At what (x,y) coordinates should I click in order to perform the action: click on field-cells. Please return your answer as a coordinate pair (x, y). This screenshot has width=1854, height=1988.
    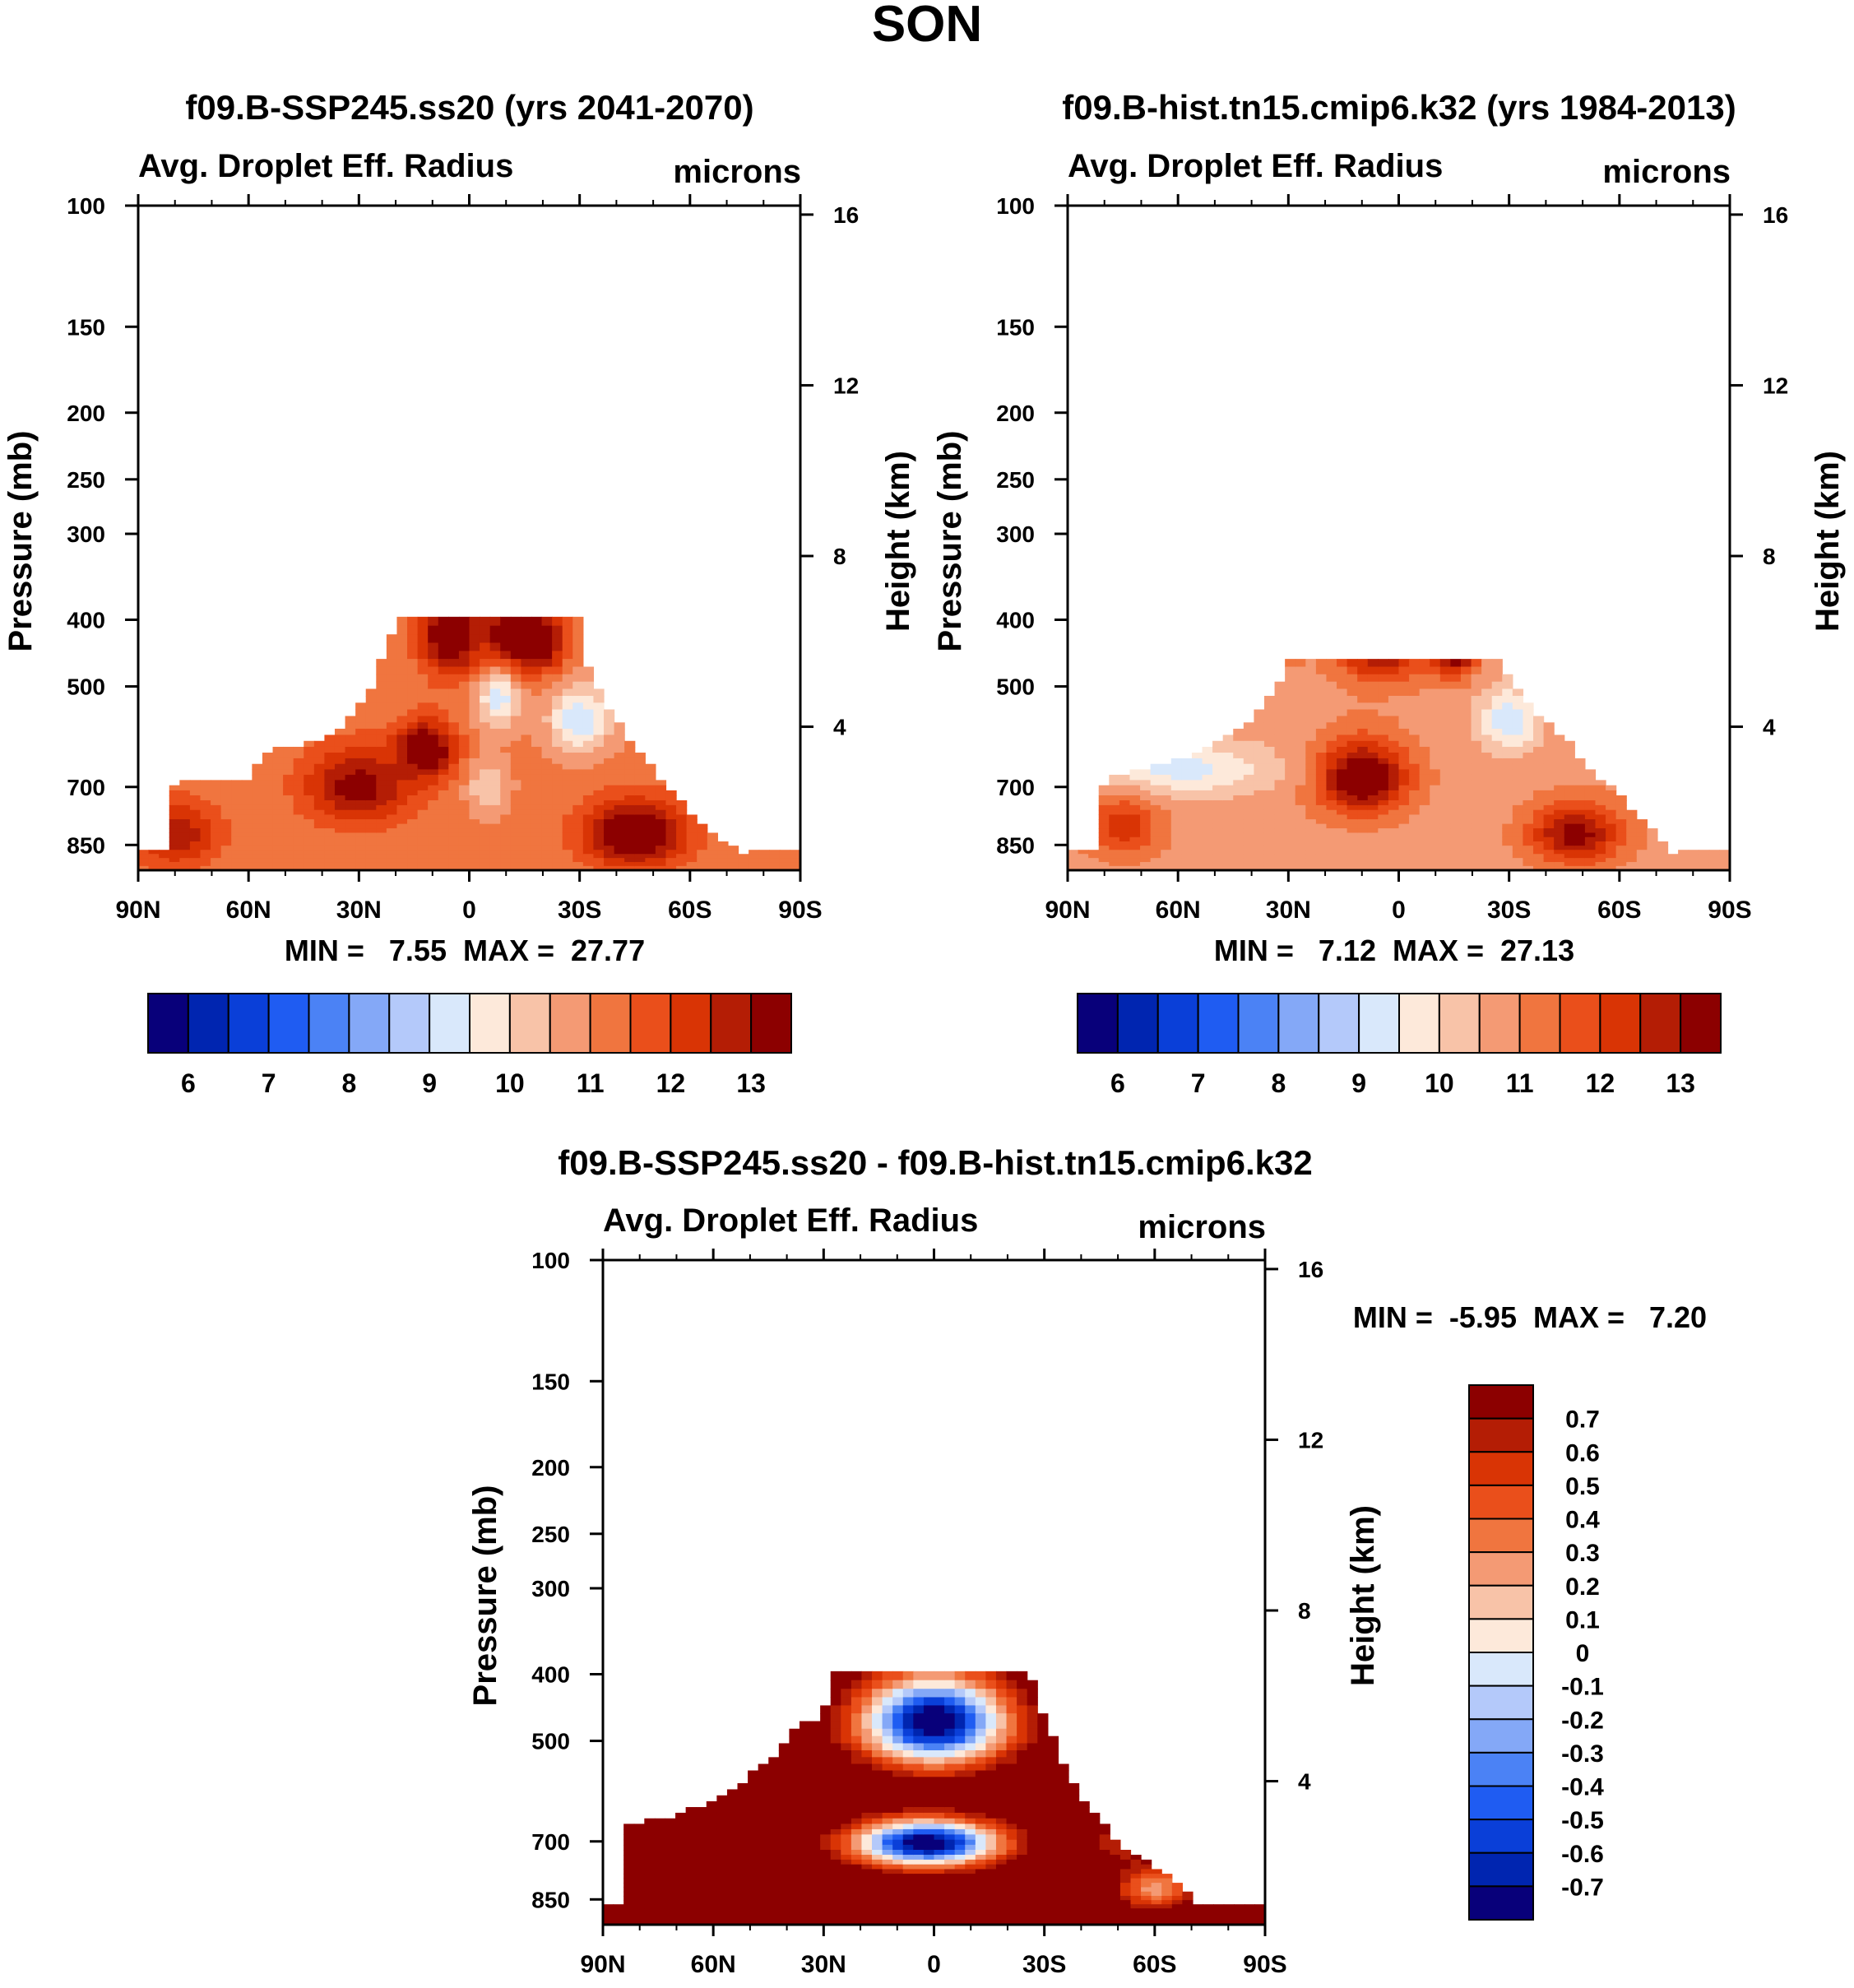
    Looking at the image, I should click on (1399, 765).